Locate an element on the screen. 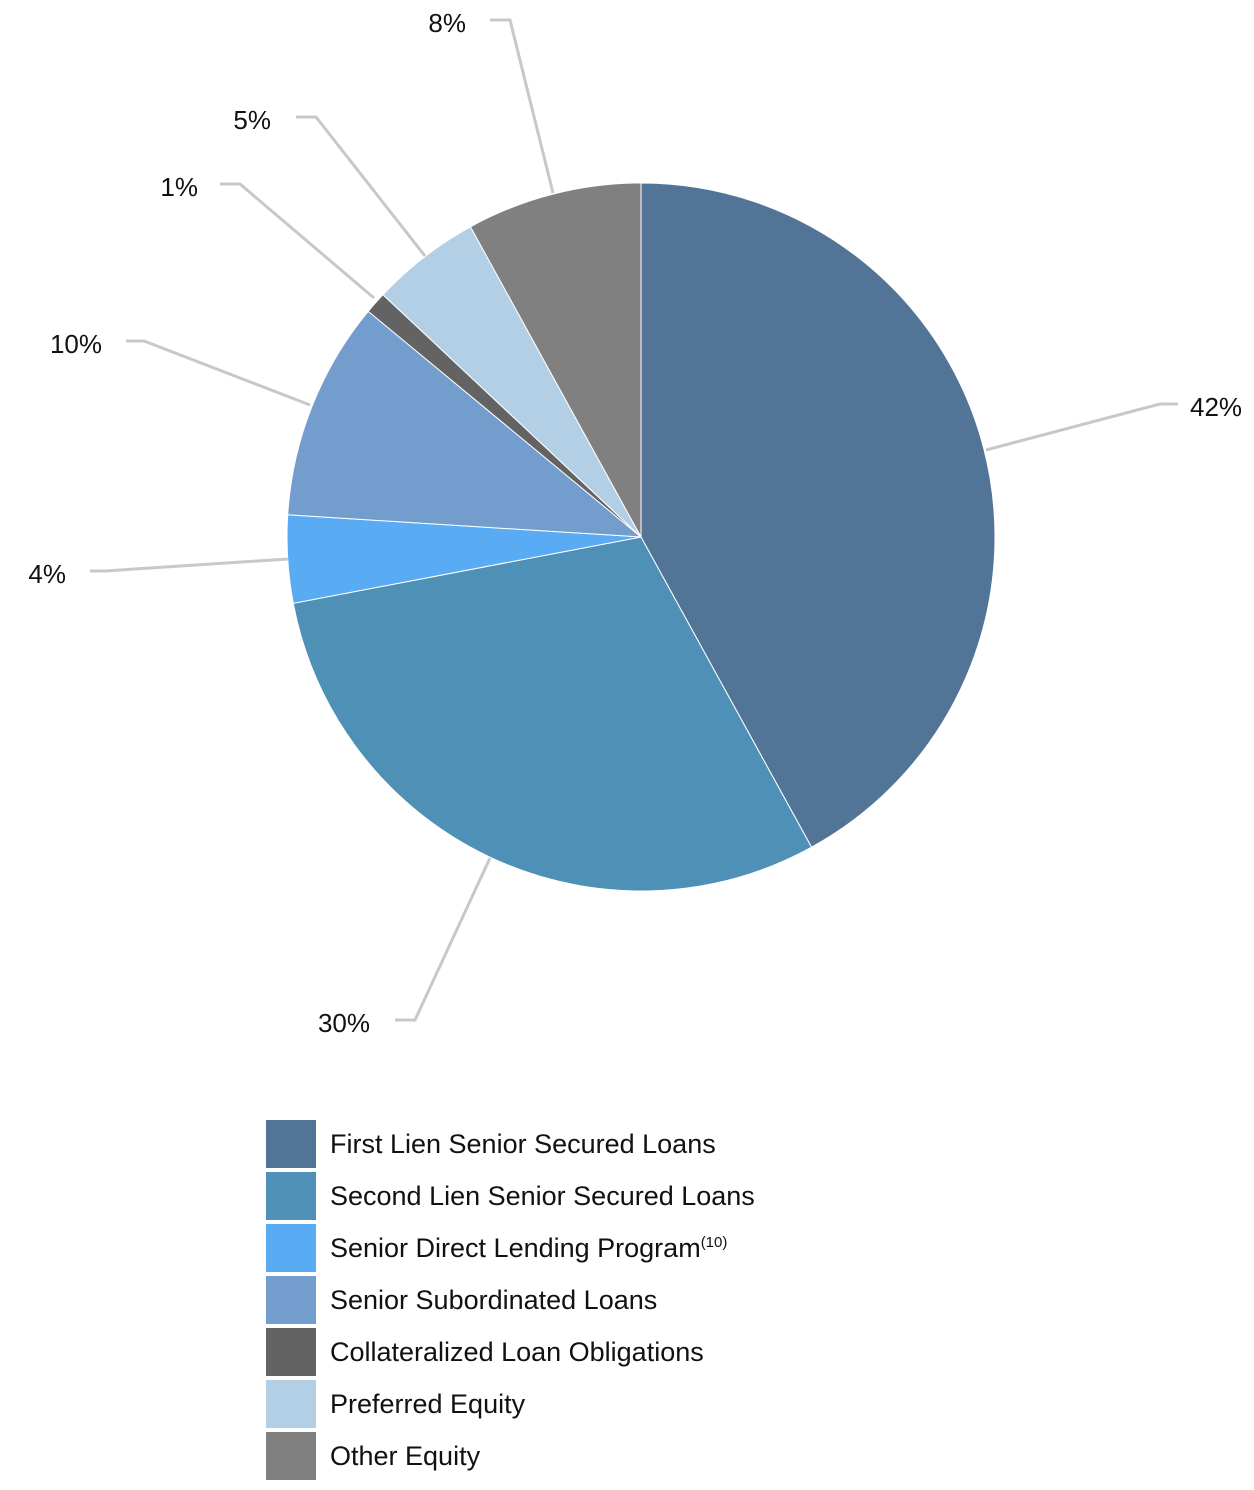 Image resolution: width=1254 pixels, height=1490 pixels. legend-label-text: Senior Direct Lending Program is located at coordinates (515, 1247).